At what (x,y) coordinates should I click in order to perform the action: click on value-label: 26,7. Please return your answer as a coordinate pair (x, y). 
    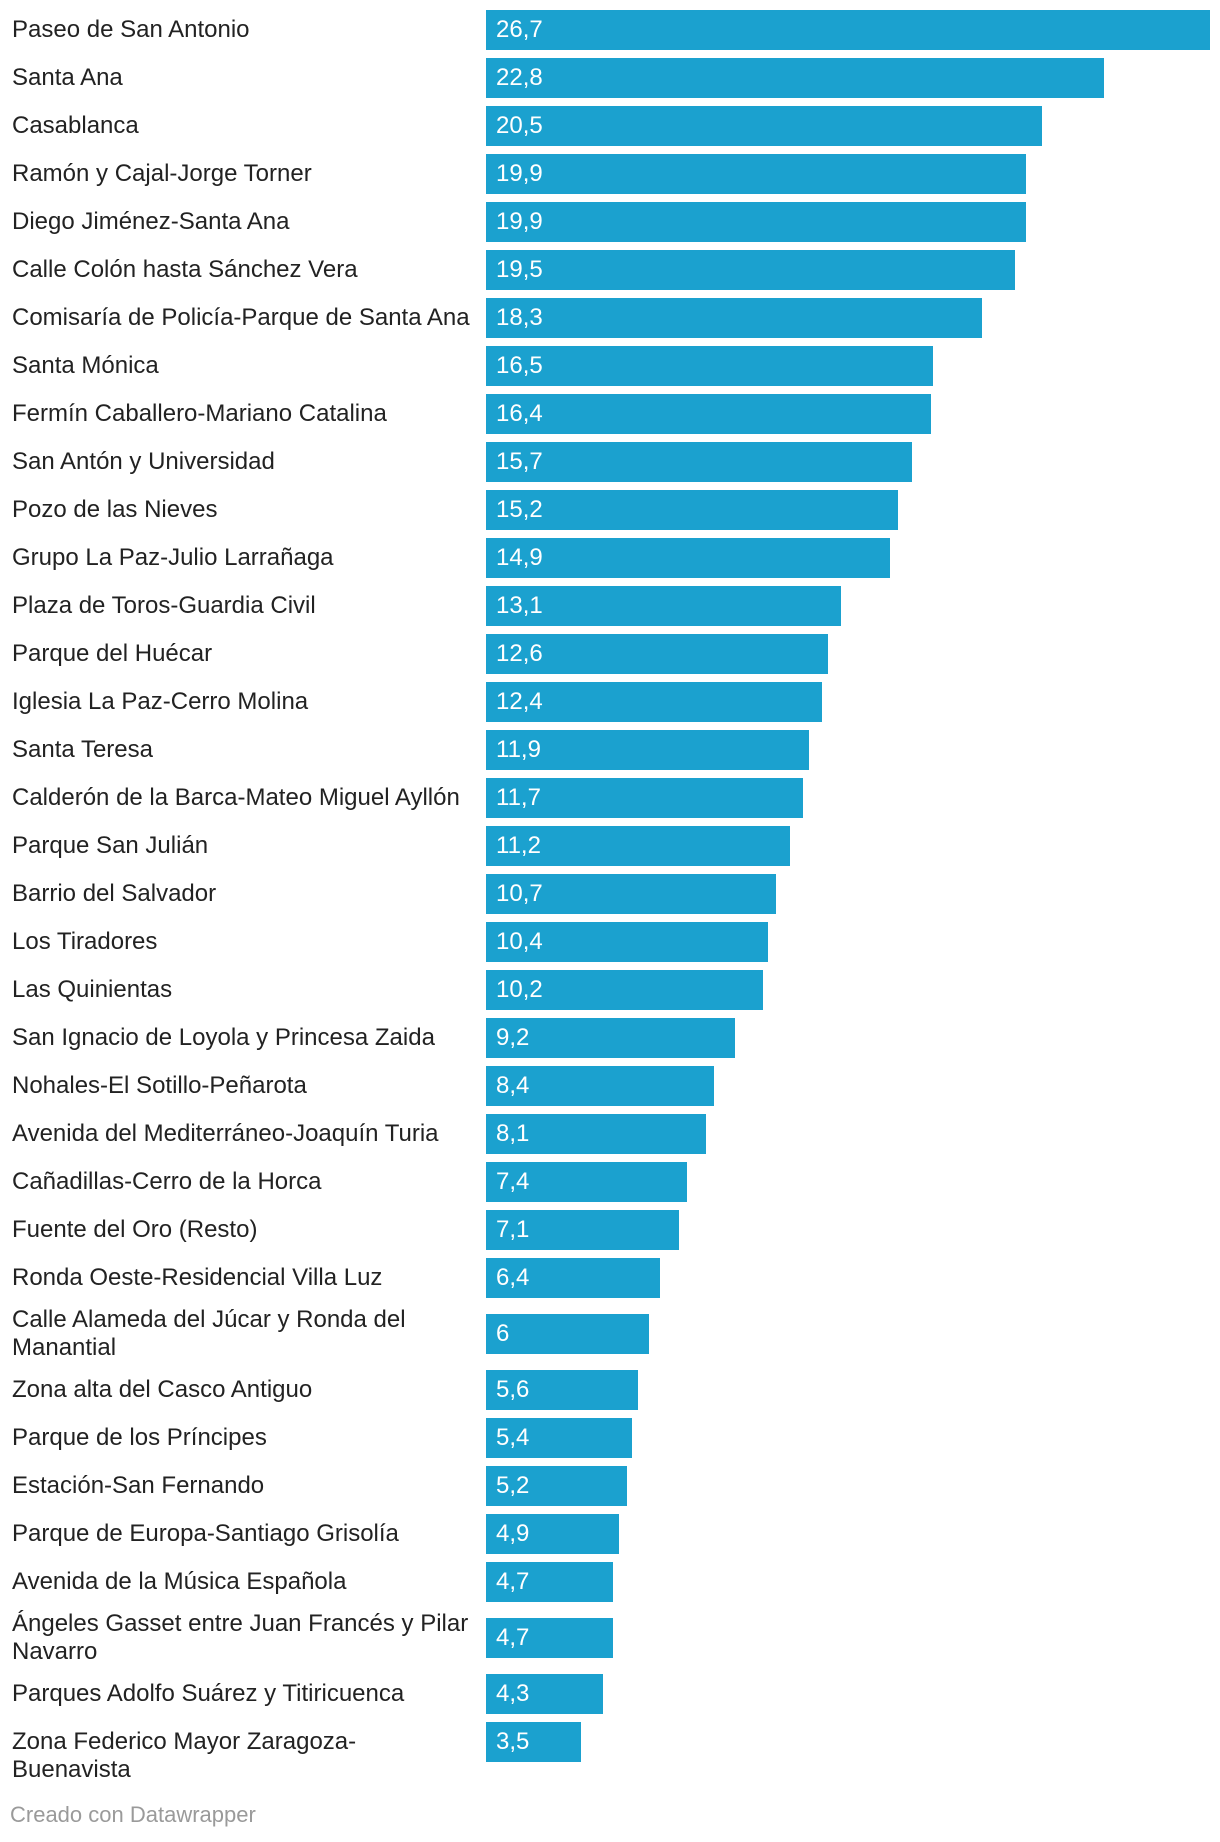
    Looking at the image, I should click on (519, 29).